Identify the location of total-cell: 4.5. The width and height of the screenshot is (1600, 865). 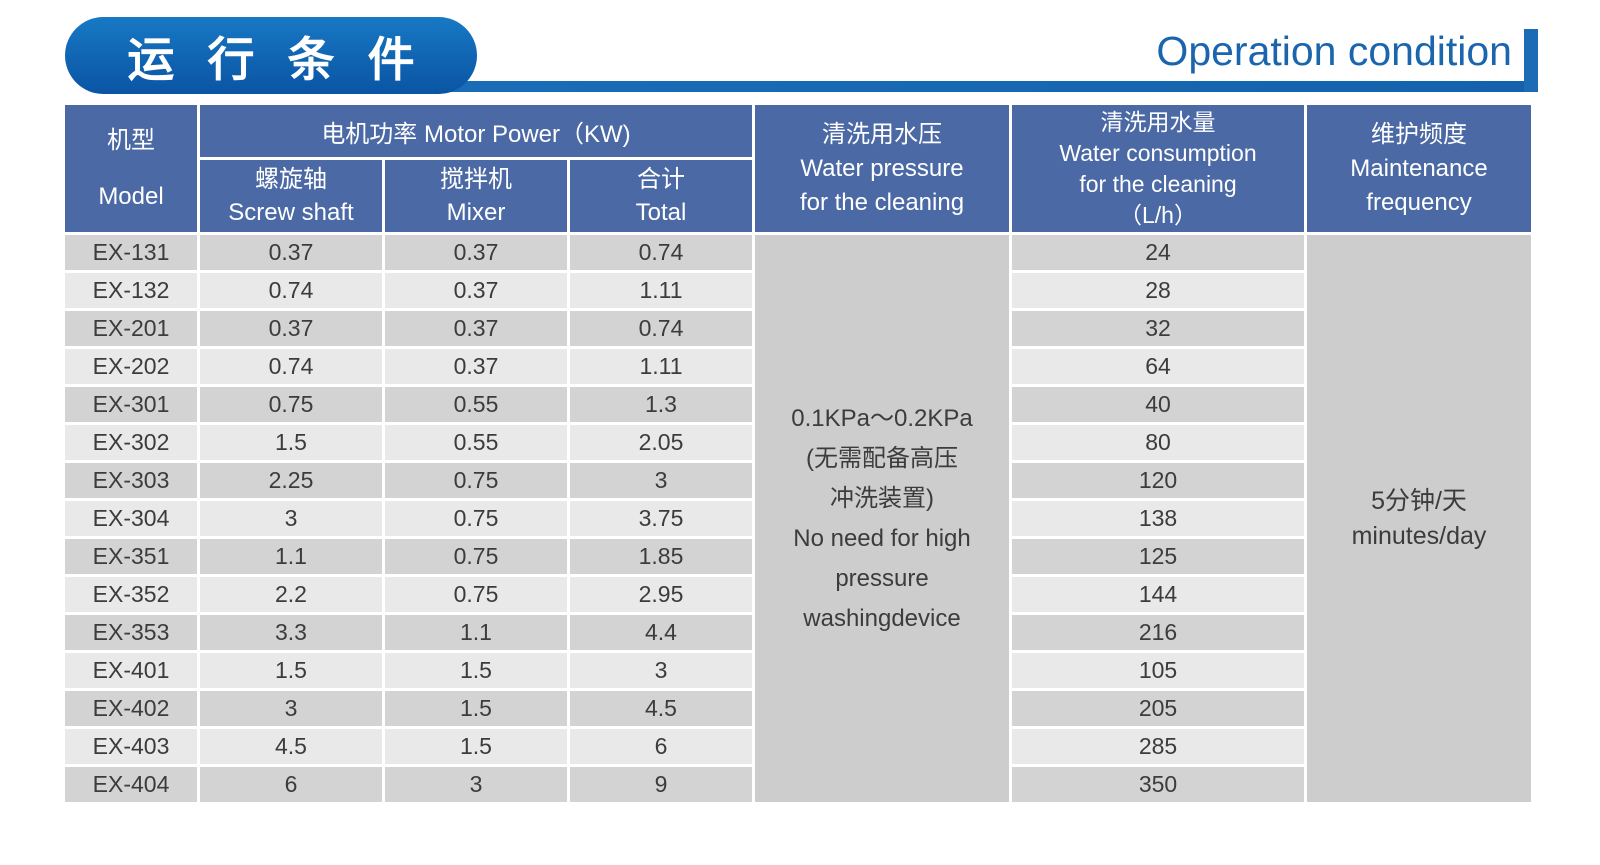
(661, 708).